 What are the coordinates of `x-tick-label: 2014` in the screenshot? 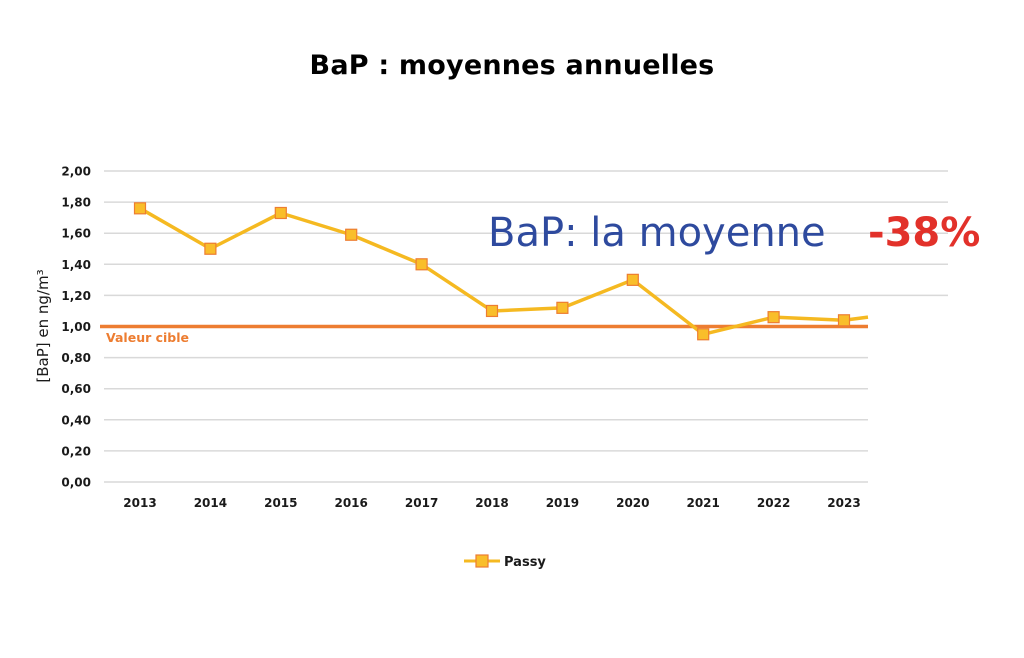 It's located at (210, 503).